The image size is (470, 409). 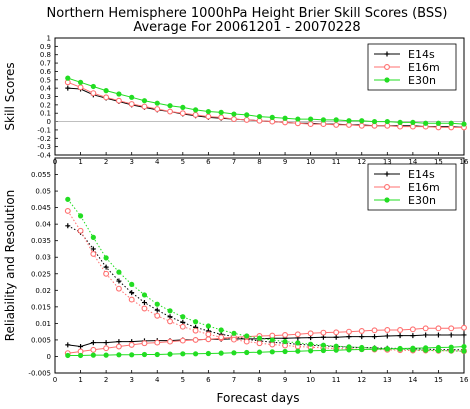 What do you see at coordinates (234, 162) in the screenshot?
I see `x-tick-label: 7` at bounding box center [234, 162].